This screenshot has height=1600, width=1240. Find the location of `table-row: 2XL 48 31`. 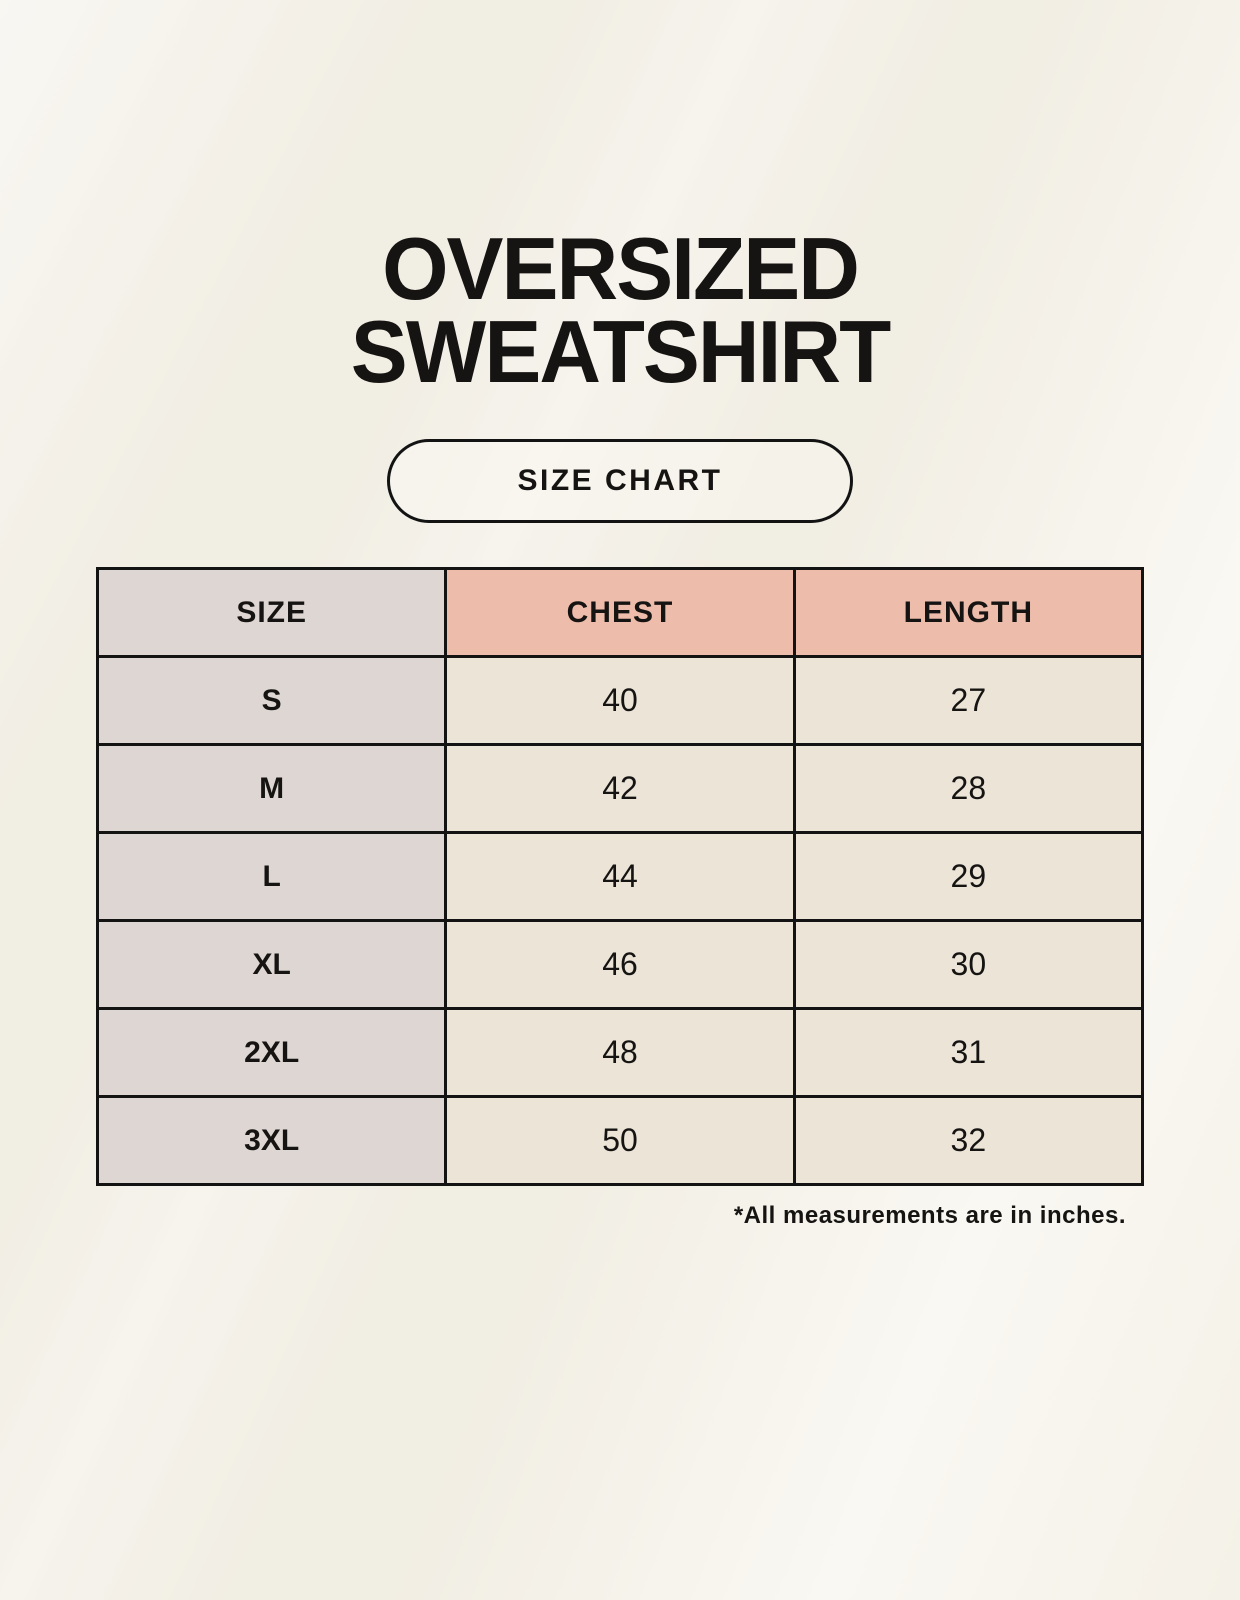

table-row: 2XL 48 31 is located at coordinates (620, 1053).